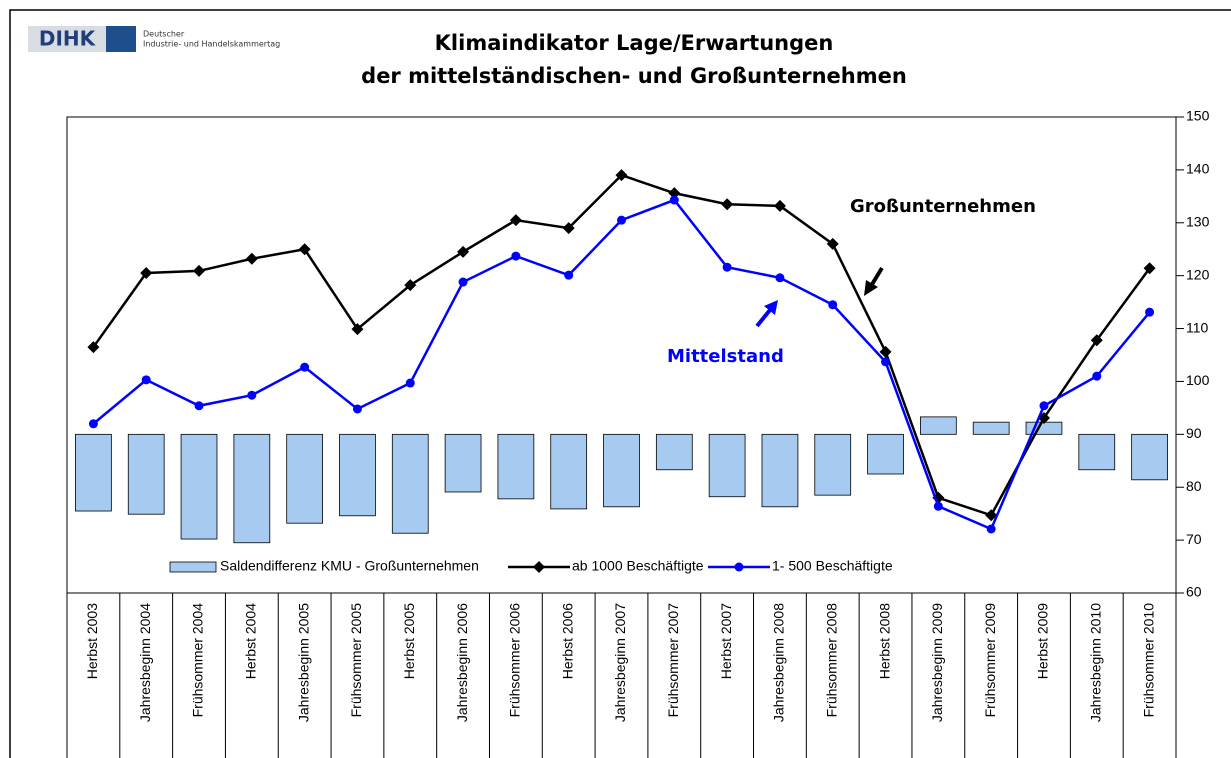  Describe the element at coordinates (515, 660) in the screenshot. I see `x-tick-label: Frühsommer 2006` at that location.